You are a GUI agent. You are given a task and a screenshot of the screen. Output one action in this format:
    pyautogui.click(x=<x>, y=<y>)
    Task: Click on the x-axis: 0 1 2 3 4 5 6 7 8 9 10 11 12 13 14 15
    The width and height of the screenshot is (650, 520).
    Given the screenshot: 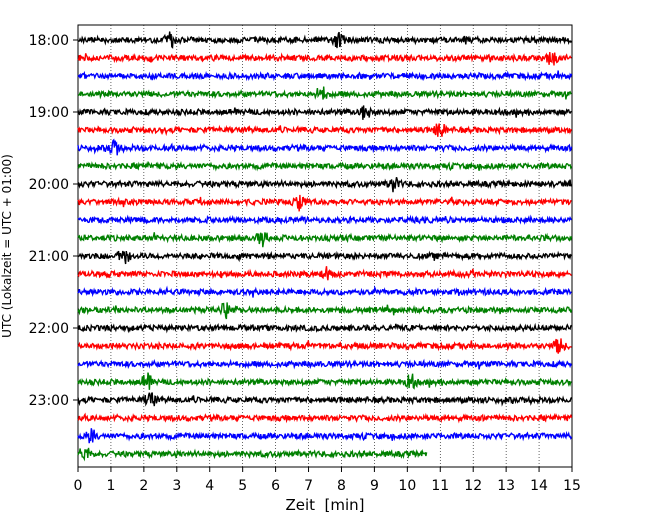 What is the action you would take?
    pyautogui.click(x=327, y=480)
    